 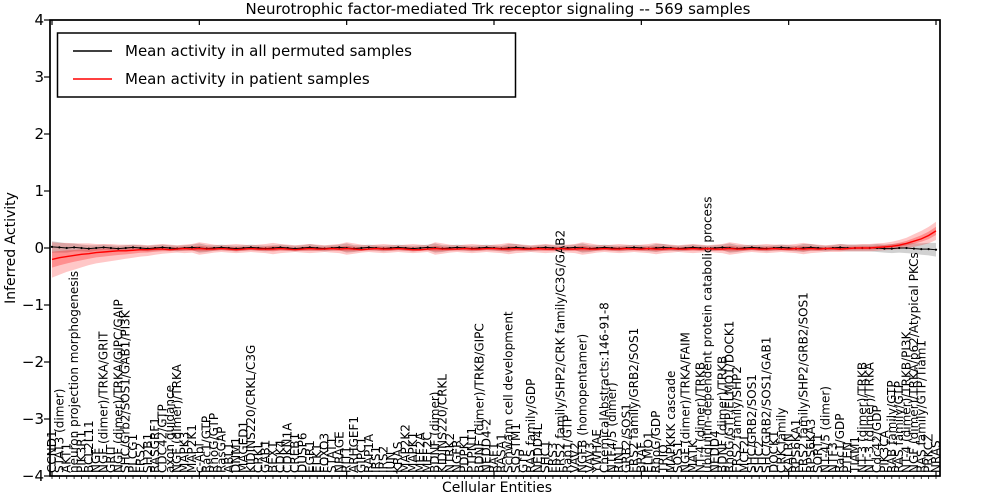 I want to click on x-category-label: EGR1, so click(x=310, y=456).